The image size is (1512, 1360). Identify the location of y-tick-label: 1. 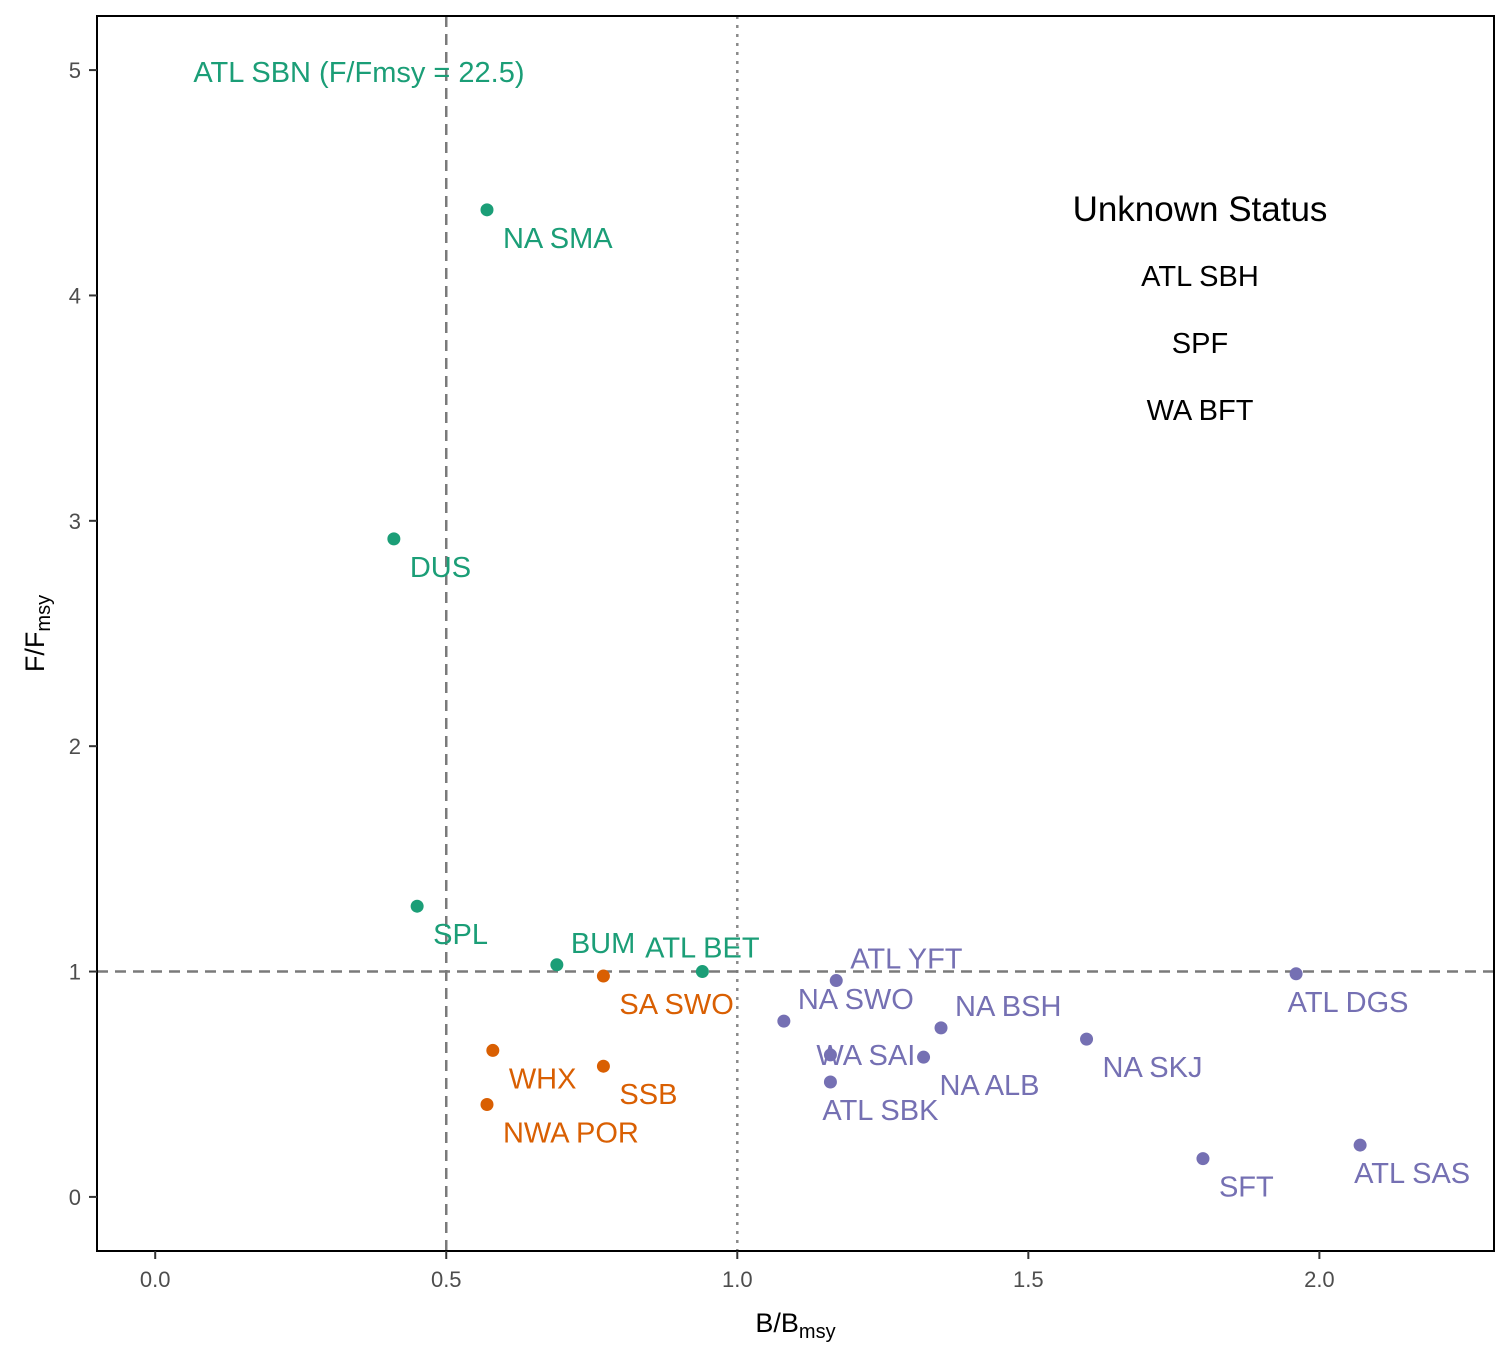
(75, 972).